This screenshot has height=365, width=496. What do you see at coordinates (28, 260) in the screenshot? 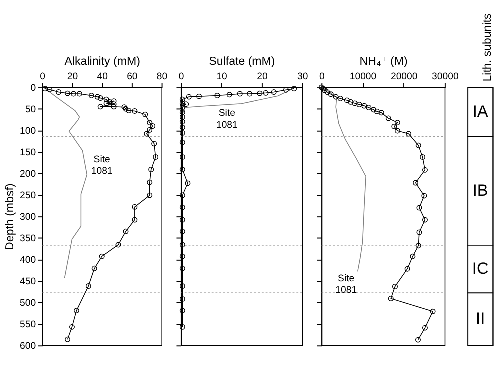
I see `y-tick-label: 400` at bounding box center [28, 260].